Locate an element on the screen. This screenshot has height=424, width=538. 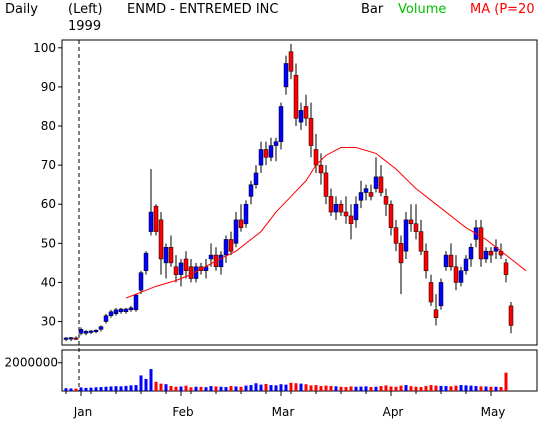
month-label: Feb is located at coordinates (182, 412).